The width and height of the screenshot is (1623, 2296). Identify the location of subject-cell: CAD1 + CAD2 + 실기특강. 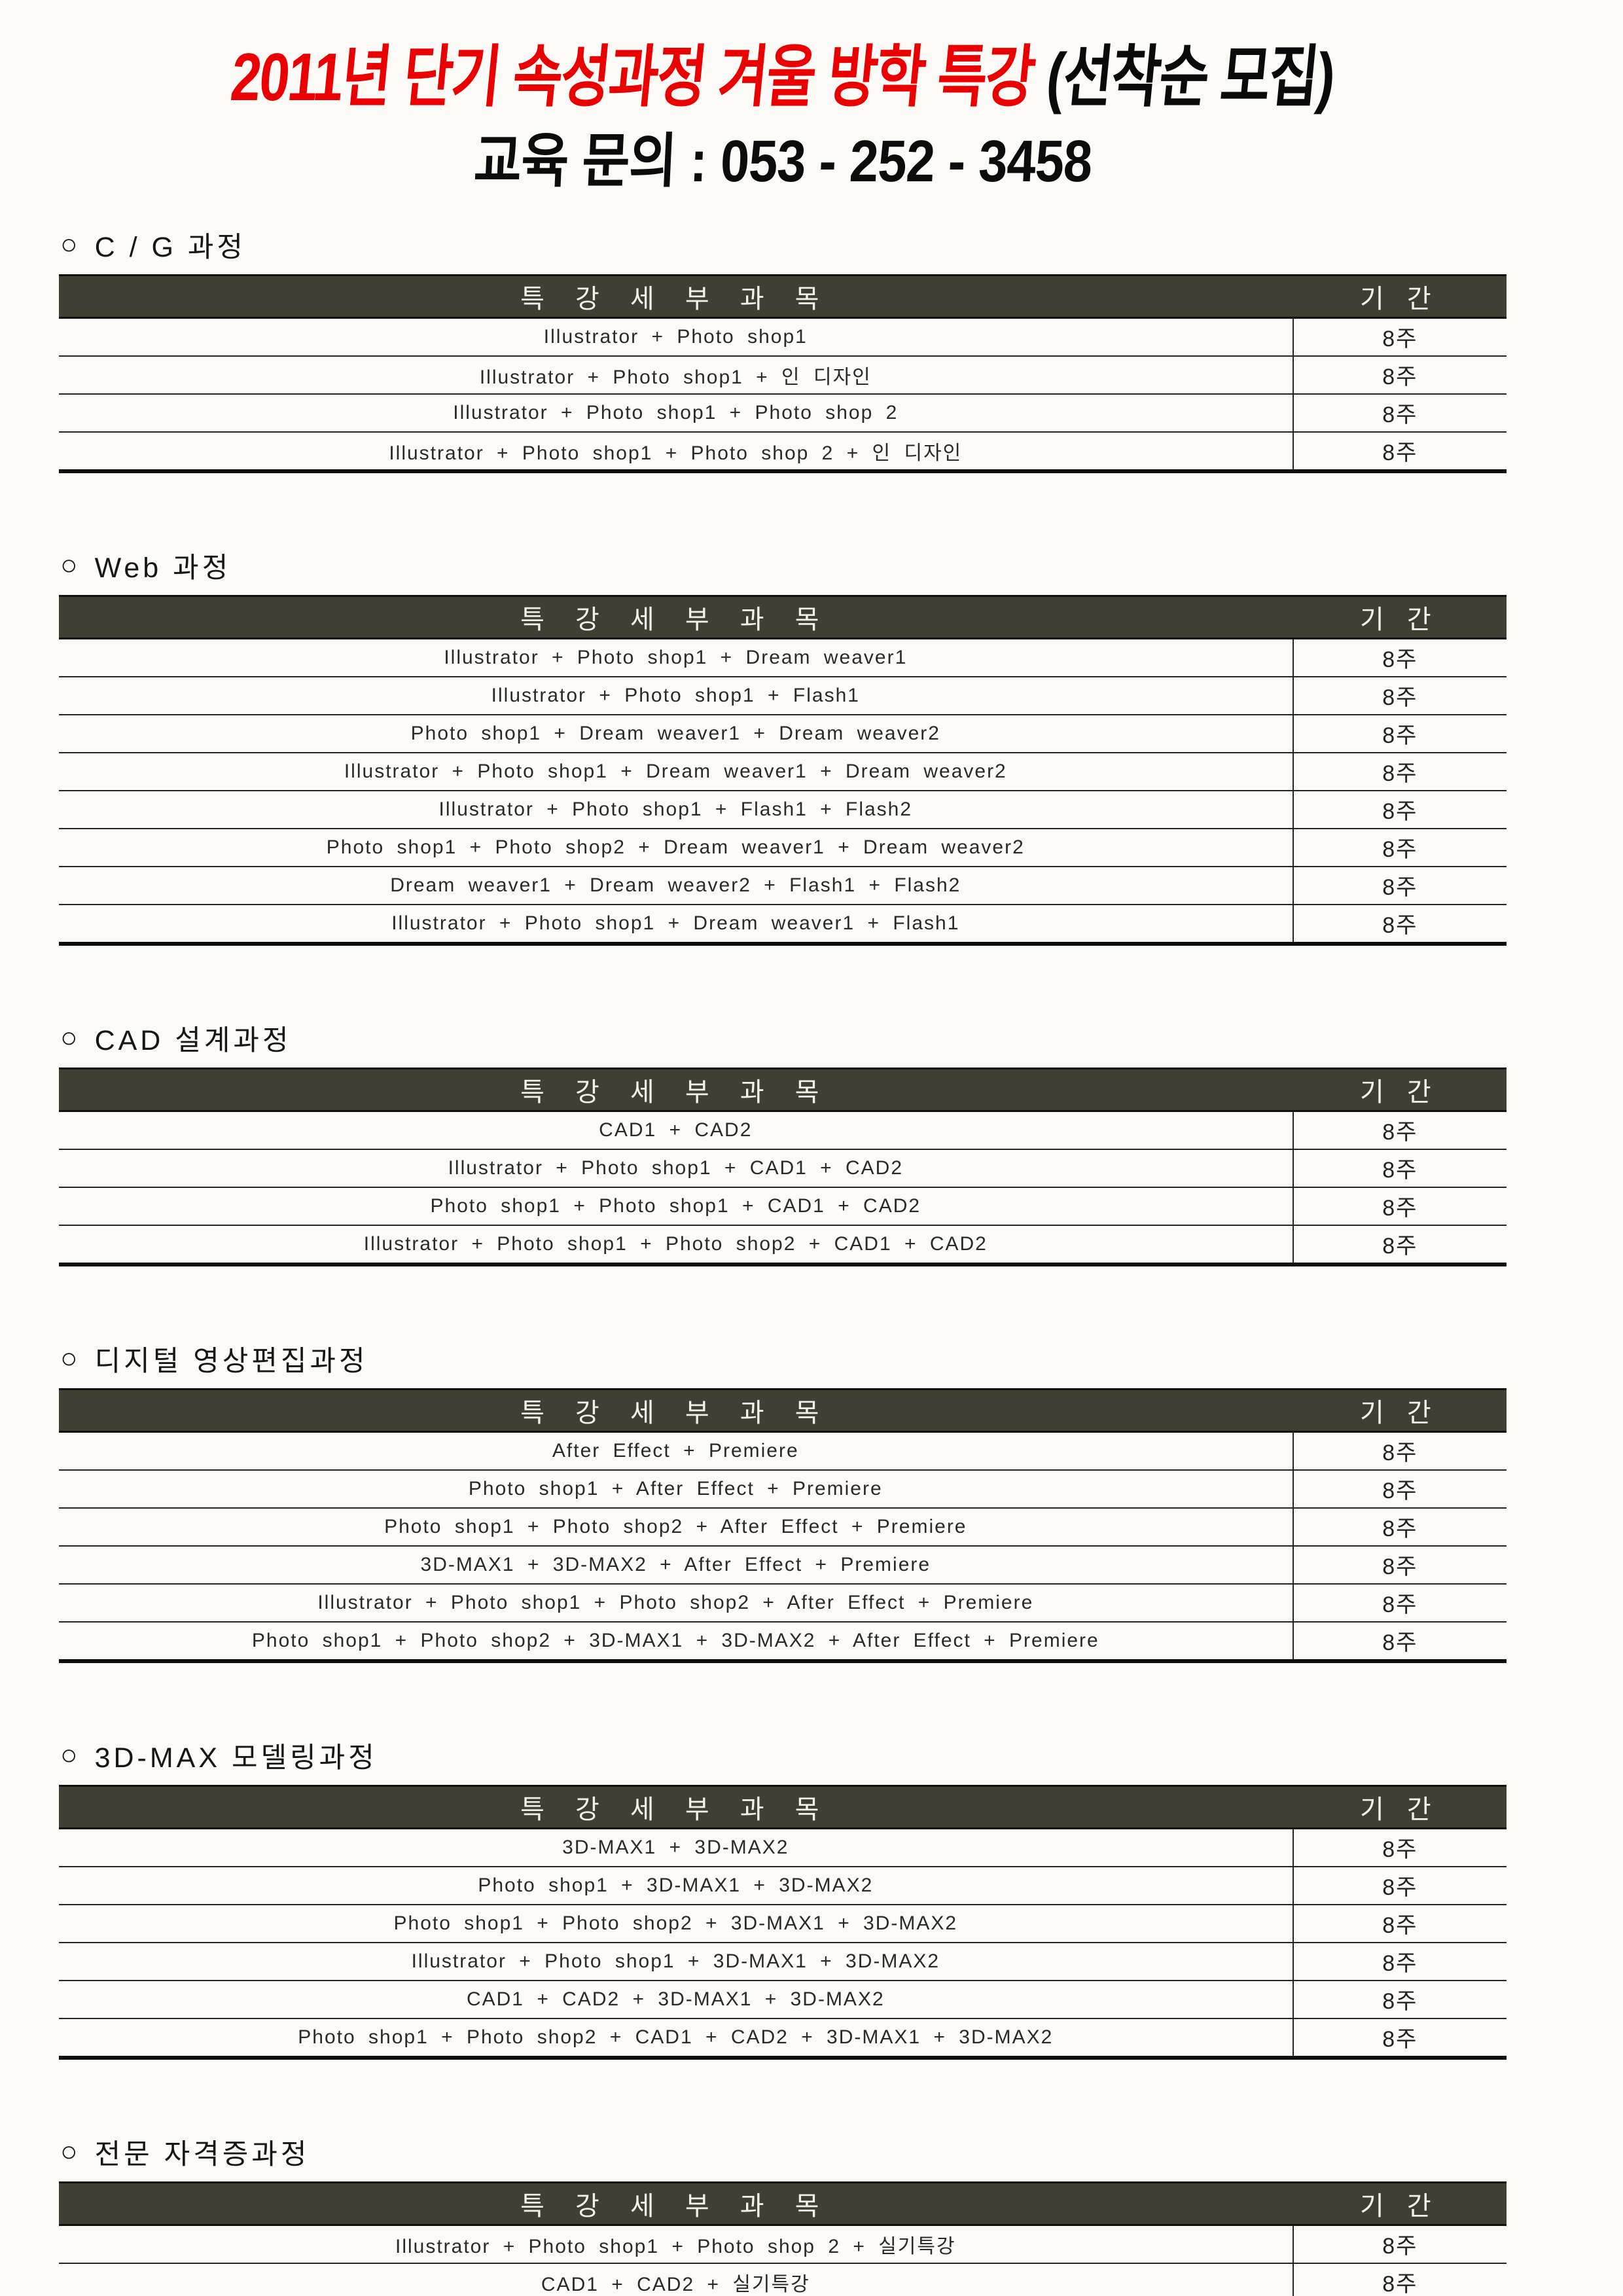
(676, 2284).